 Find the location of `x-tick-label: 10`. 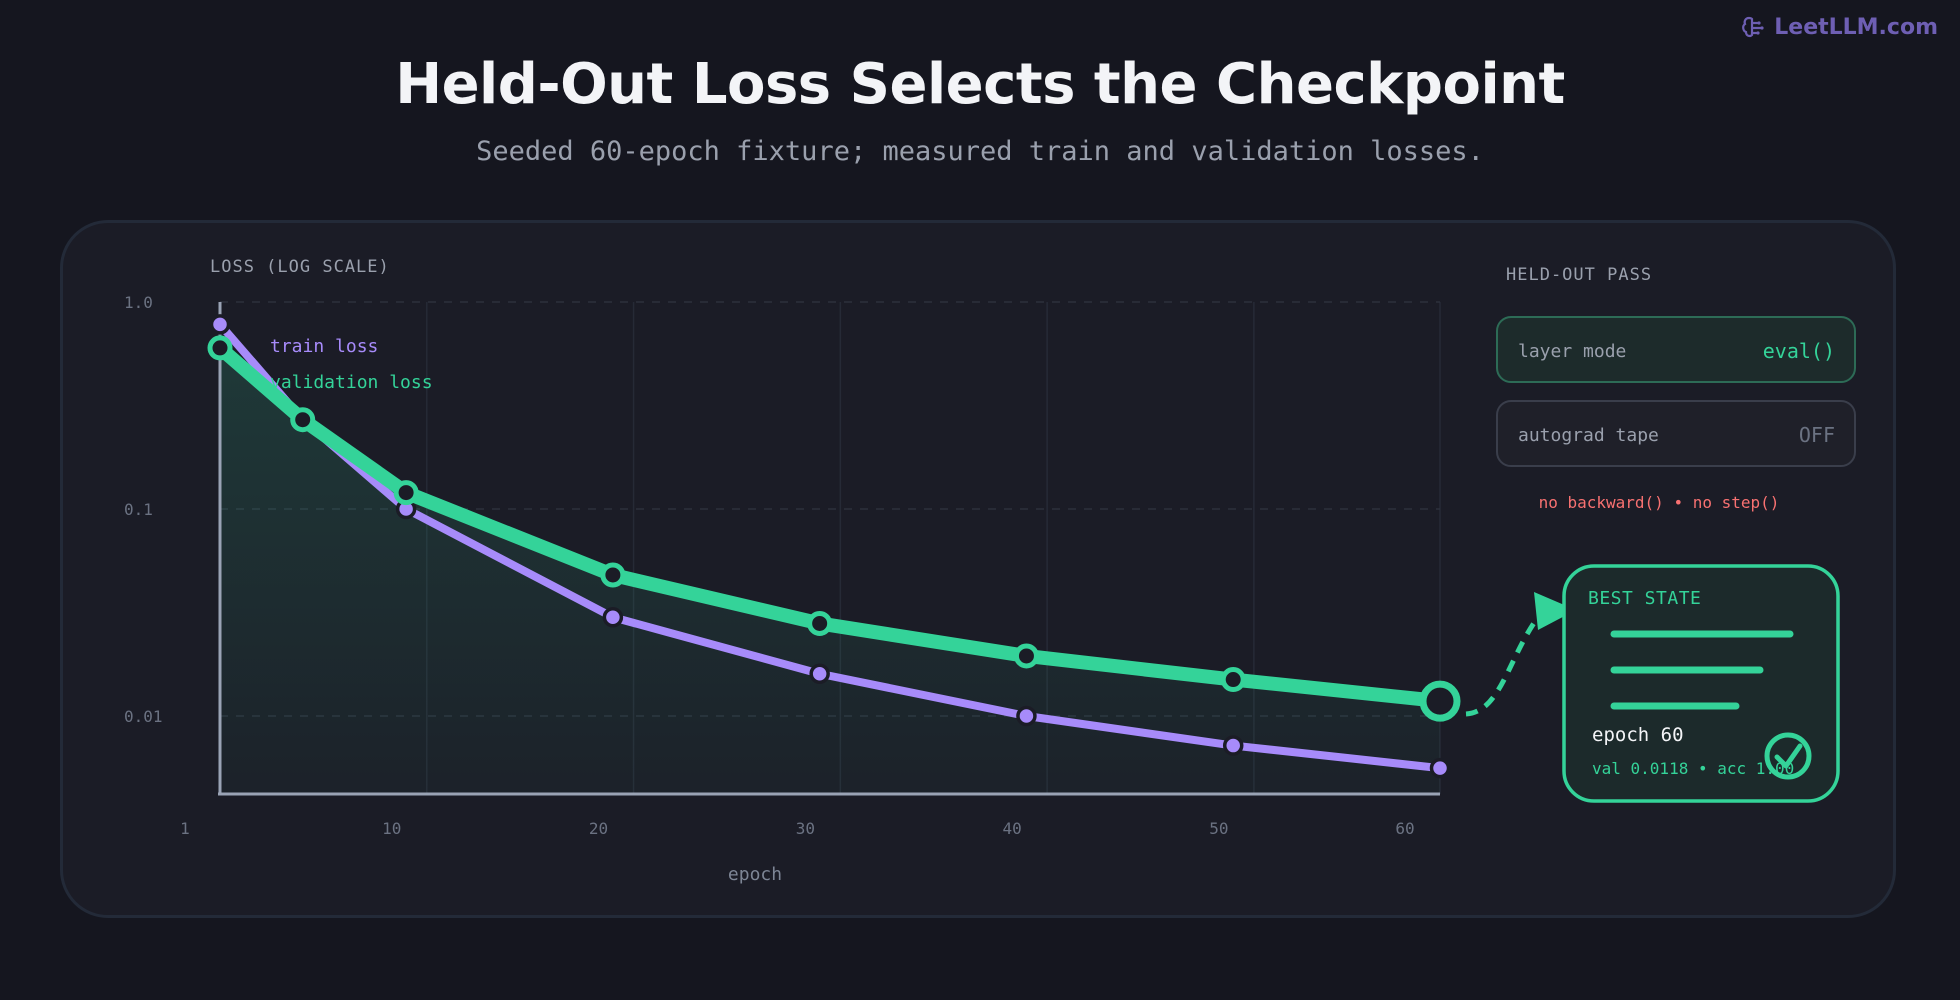

x-tick-label: 10 is located at coordinates (391, 828).